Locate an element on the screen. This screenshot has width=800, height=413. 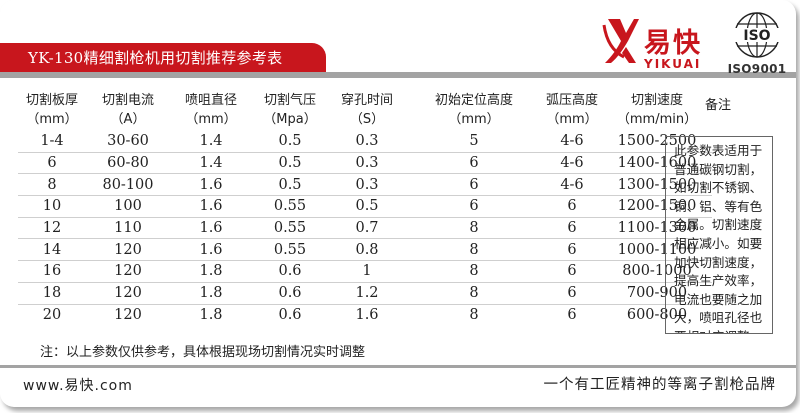
table-cell: 0.7 is located at coordinates (367, 228).